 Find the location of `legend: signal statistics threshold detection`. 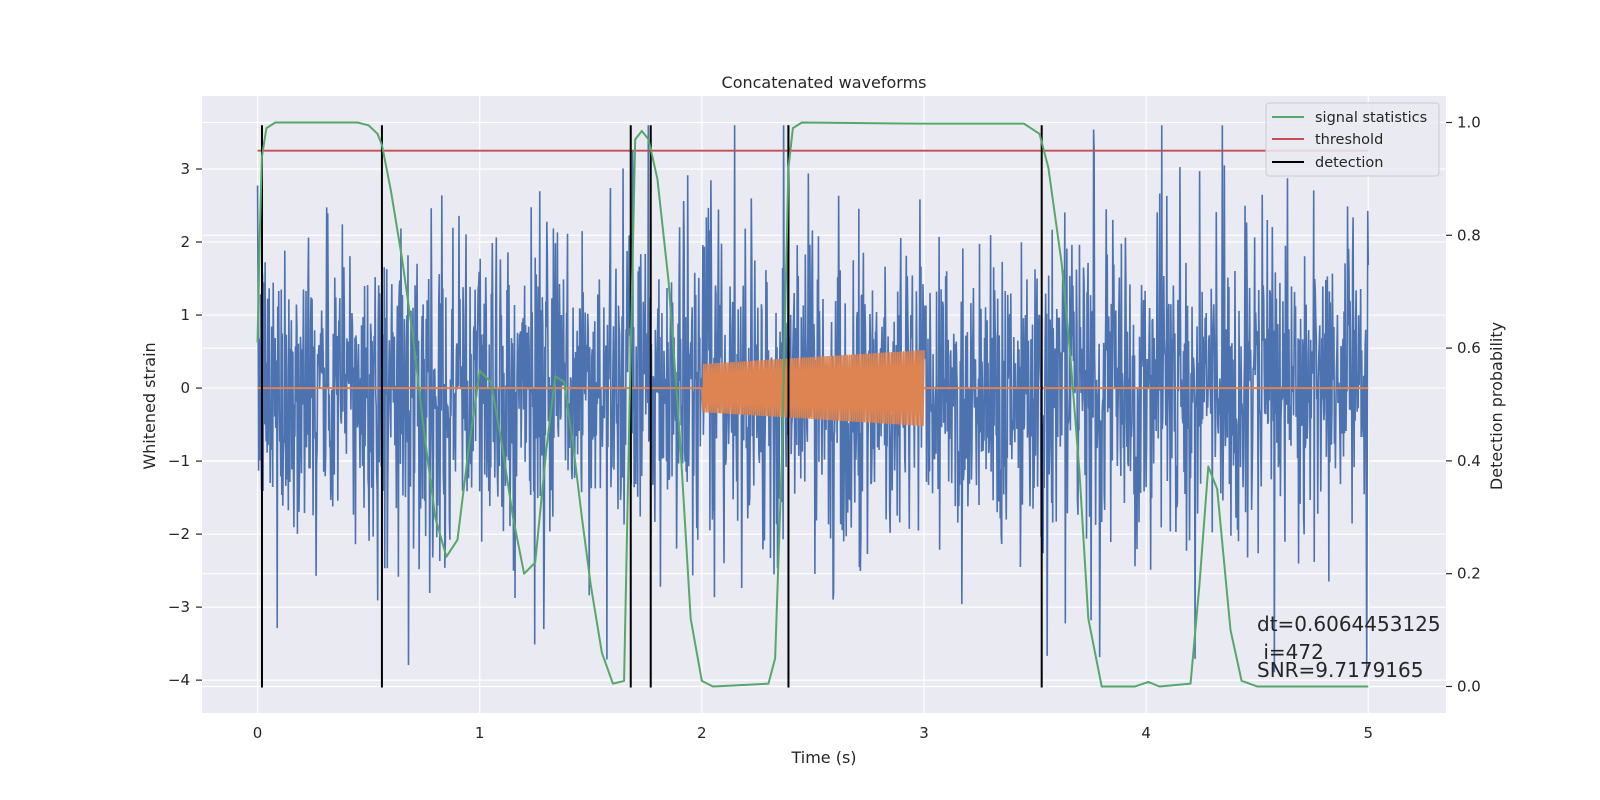

legend: signal statistics threshold detection is located at coordinates (1352, 139).